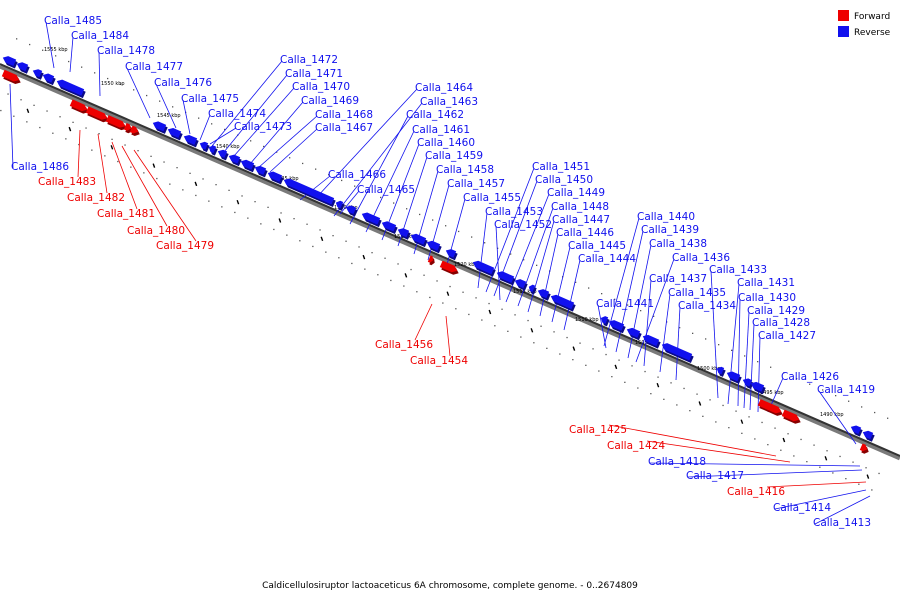 Image resolution: width=900 pixels, height=600 pixels. I want to click on reverse-gene-label: Calla_1437, so click(678, 279).